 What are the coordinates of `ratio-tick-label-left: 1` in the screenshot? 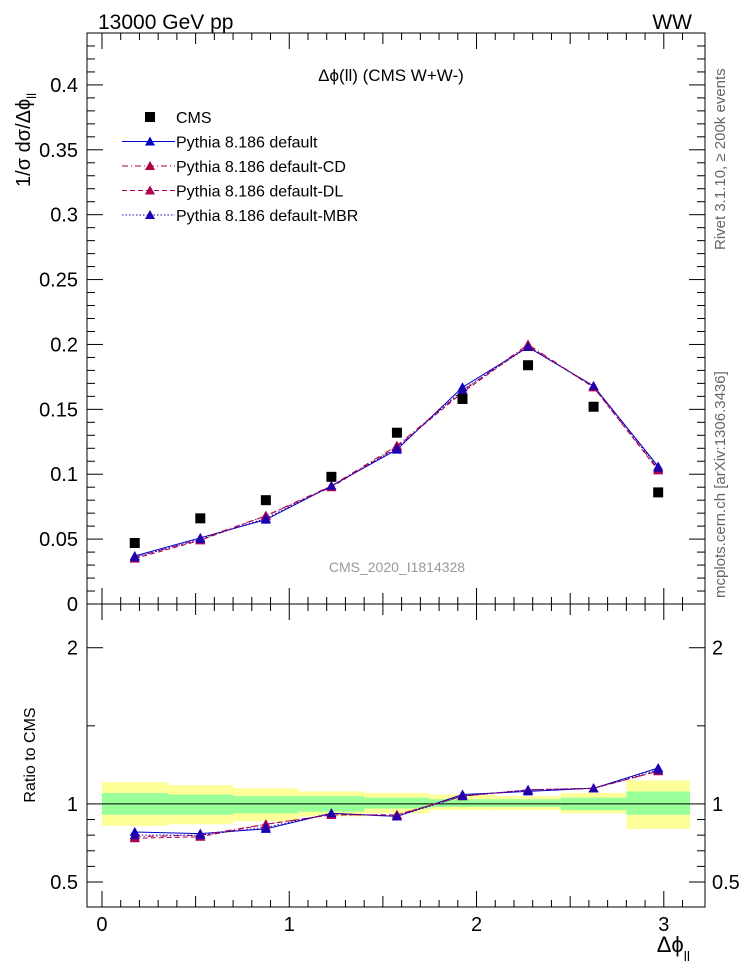 It's located at (72, 805).